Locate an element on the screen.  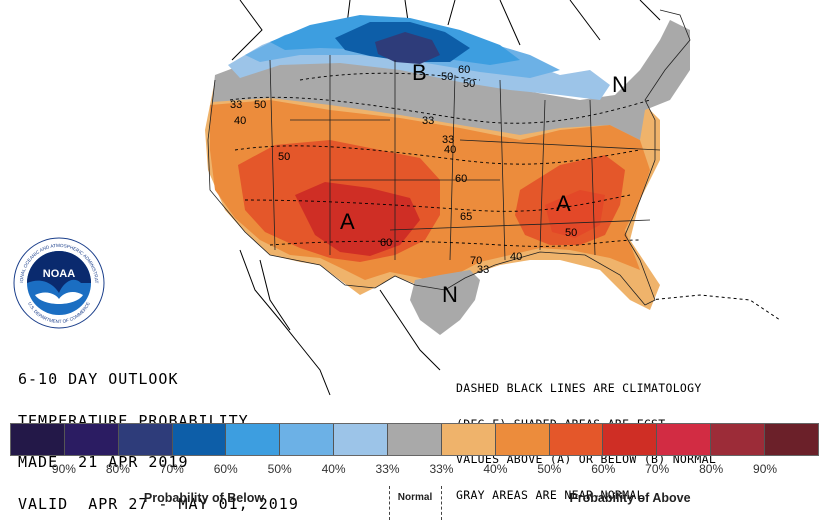
near-normal-marker-northeast: N is located at coordinates (620, 84).